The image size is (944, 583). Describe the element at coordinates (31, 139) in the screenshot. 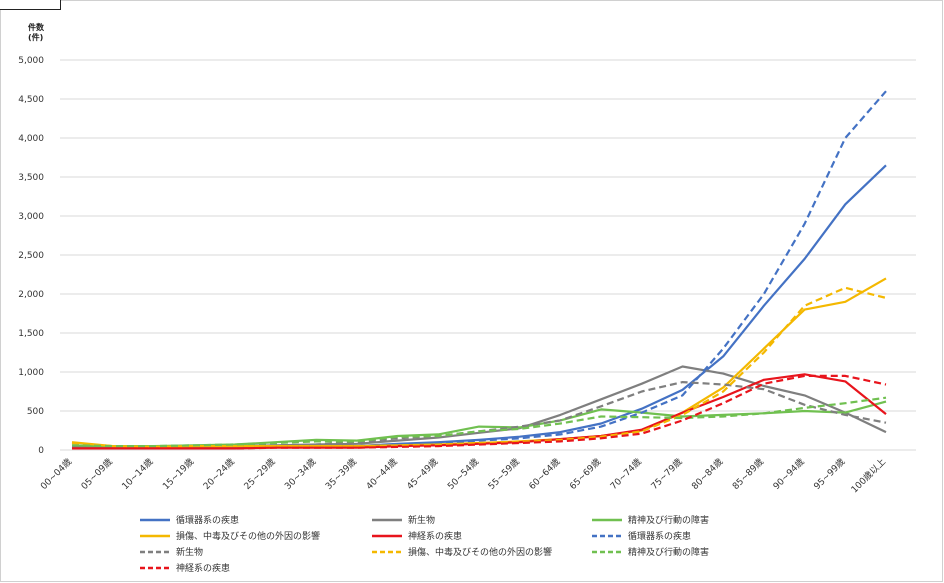

I see `y-tick-label: 4,000` at that location.